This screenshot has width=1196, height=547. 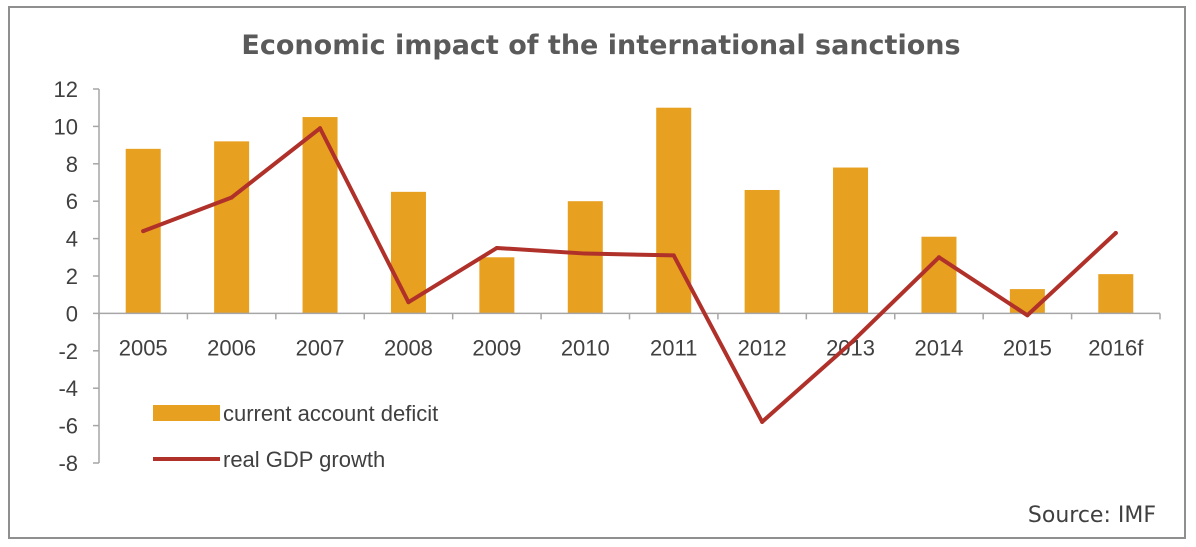 I want to click on y-tick-label: -2, so click(x=68, y=351).